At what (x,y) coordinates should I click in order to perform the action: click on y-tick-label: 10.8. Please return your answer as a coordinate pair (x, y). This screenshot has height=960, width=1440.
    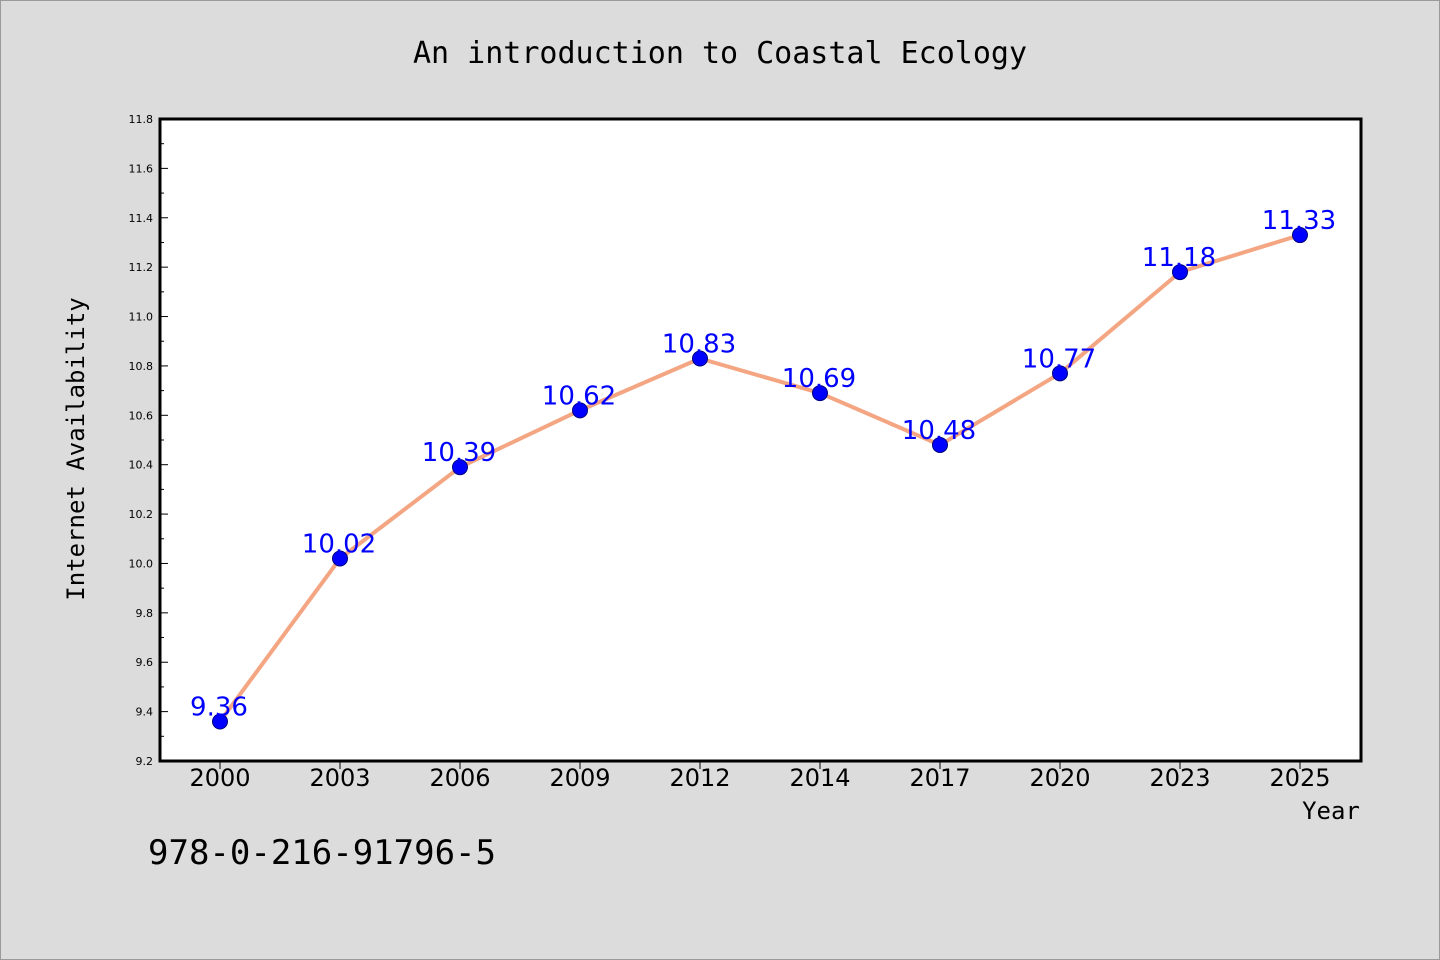
    Looking at the image, I should click on (141, 366).